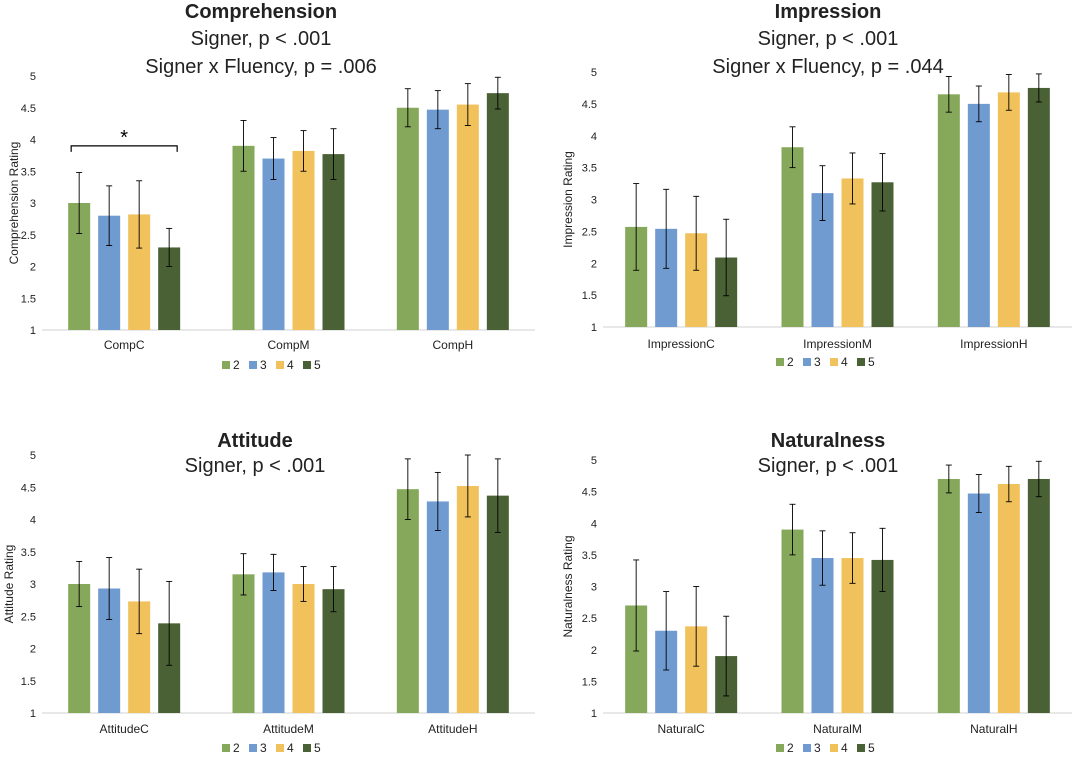 This screenshot has width=1084, height=762. I want to click on chart-title: Comprehension, so click(261, 12).